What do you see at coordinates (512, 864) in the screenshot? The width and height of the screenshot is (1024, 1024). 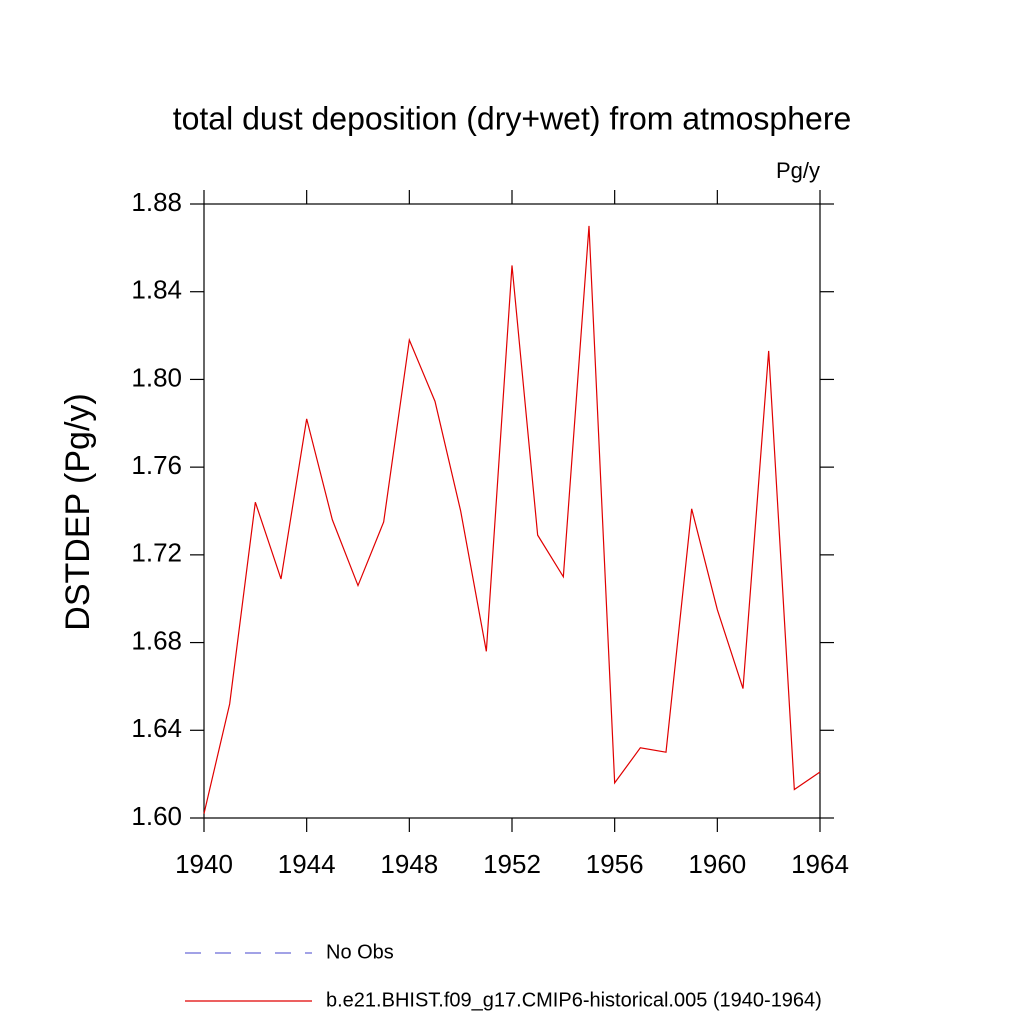 I see `x-tick-label: 1952` at bounding box center [512, 864].